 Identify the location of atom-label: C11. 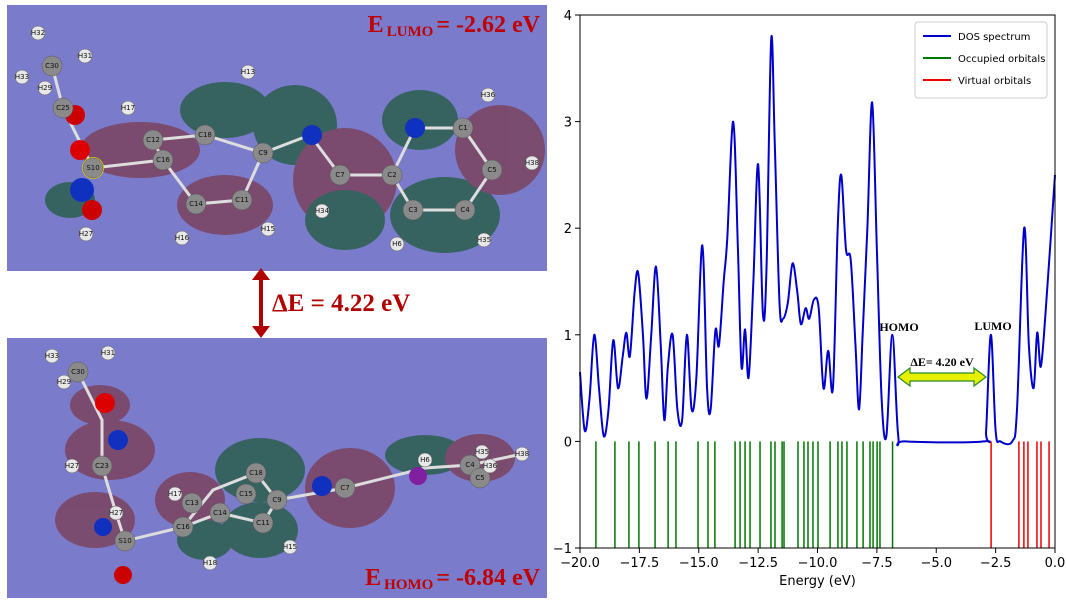
(263, 523).